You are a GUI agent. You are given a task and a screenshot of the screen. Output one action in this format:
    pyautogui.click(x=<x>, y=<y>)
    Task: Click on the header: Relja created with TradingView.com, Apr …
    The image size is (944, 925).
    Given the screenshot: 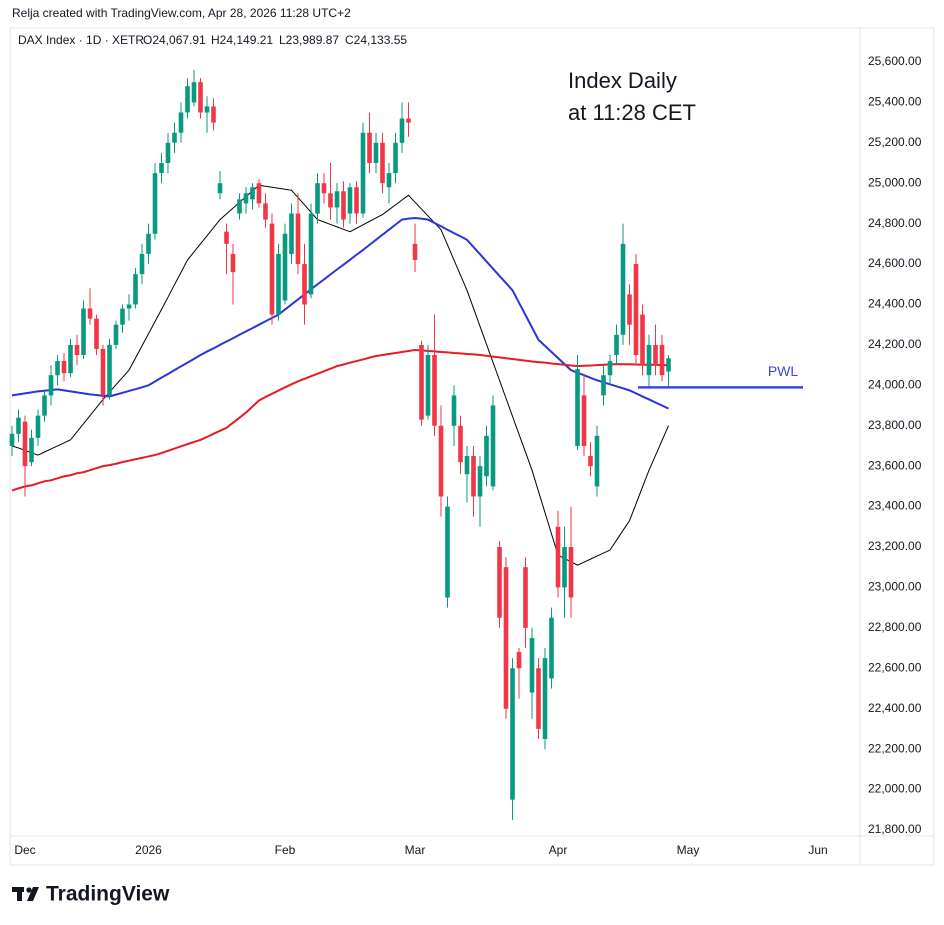 What is the action you would take?
    pyautogui.click(x=181, y=13)
    